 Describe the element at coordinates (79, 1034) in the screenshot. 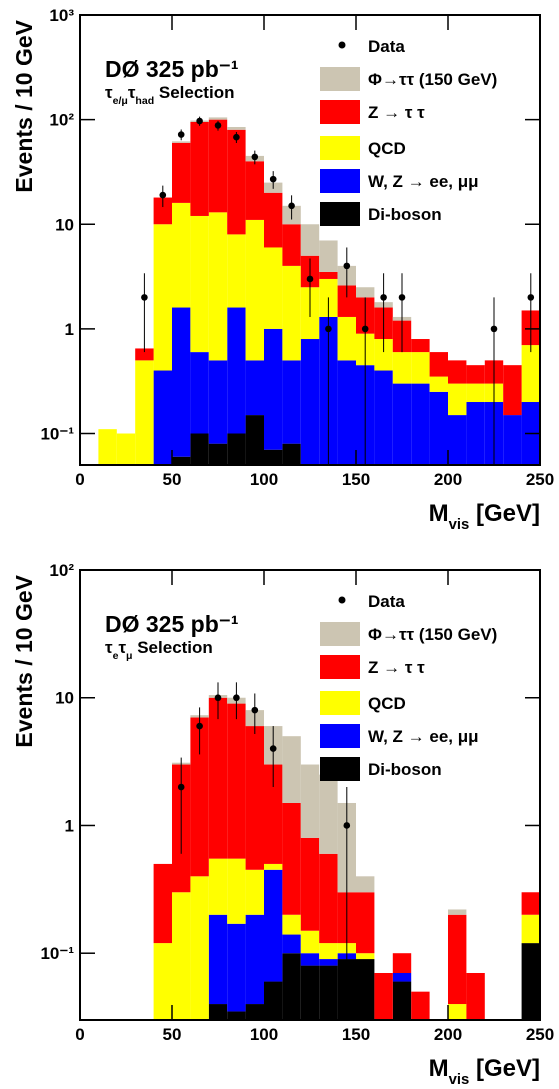

I see `x-tick-label: 0` at that location.